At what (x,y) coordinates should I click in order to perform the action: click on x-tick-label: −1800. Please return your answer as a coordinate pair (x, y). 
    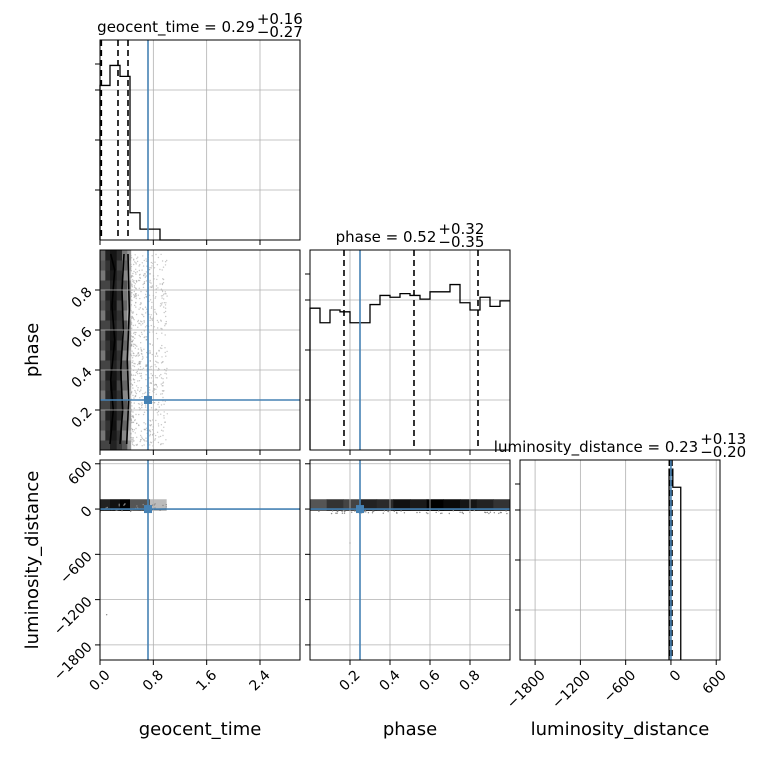
    Looking at the image, I should click on (526, 689).